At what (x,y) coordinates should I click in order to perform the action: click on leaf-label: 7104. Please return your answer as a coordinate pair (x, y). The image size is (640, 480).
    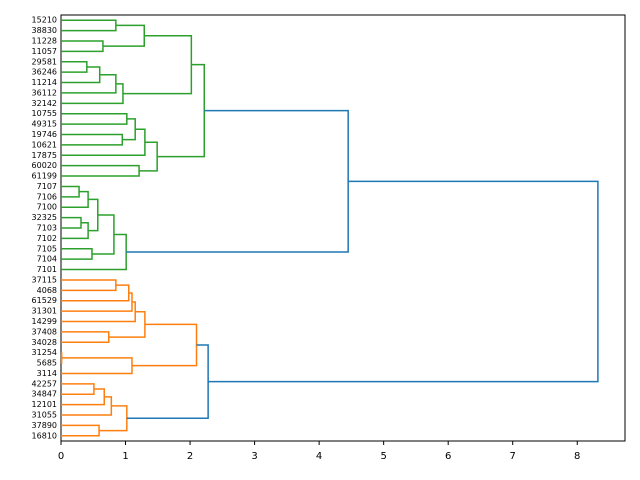
    Looking at the image, I should click on (47, 259).